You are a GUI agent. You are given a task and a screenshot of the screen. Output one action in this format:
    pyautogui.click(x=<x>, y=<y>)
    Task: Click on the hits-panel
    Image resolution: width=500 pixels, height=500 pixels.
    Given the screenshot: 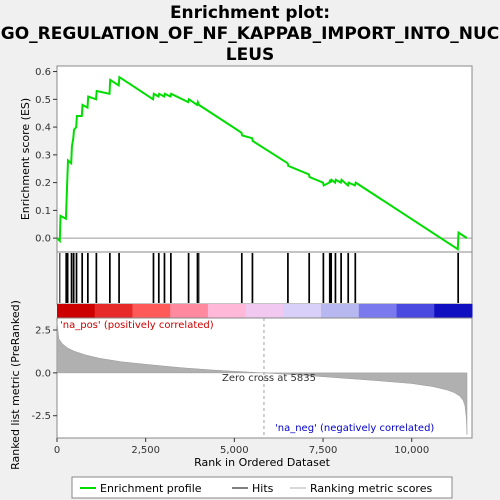 What is the action you would take?
    pyautogui.click(x=264, y=278)
    